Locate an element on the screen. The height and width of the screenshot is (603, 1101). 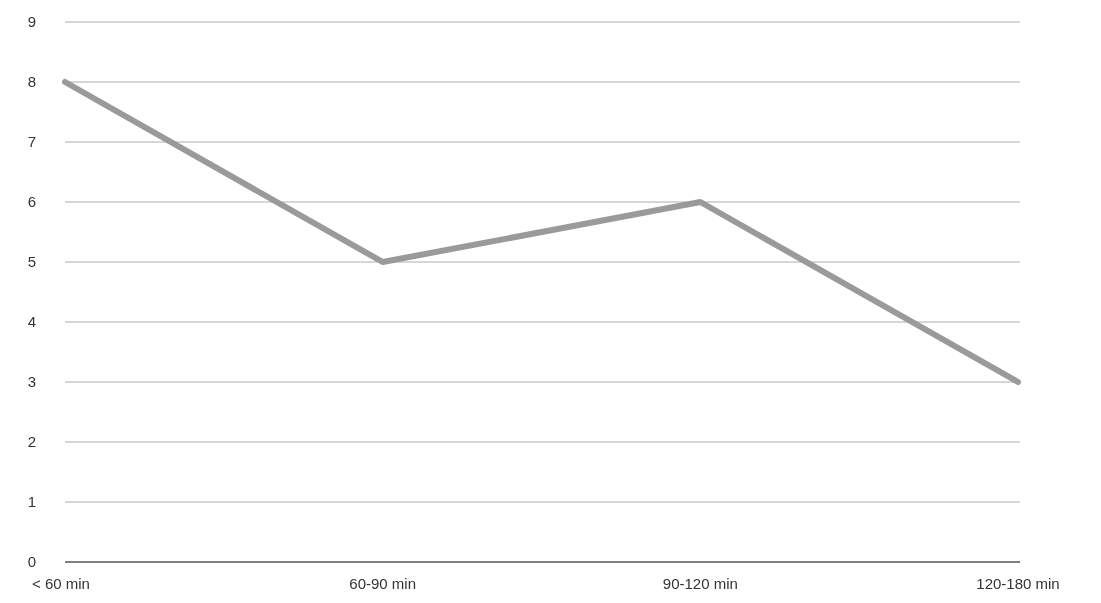
x-tick-label: 120-180 min is located at coordinates (1018, 583).